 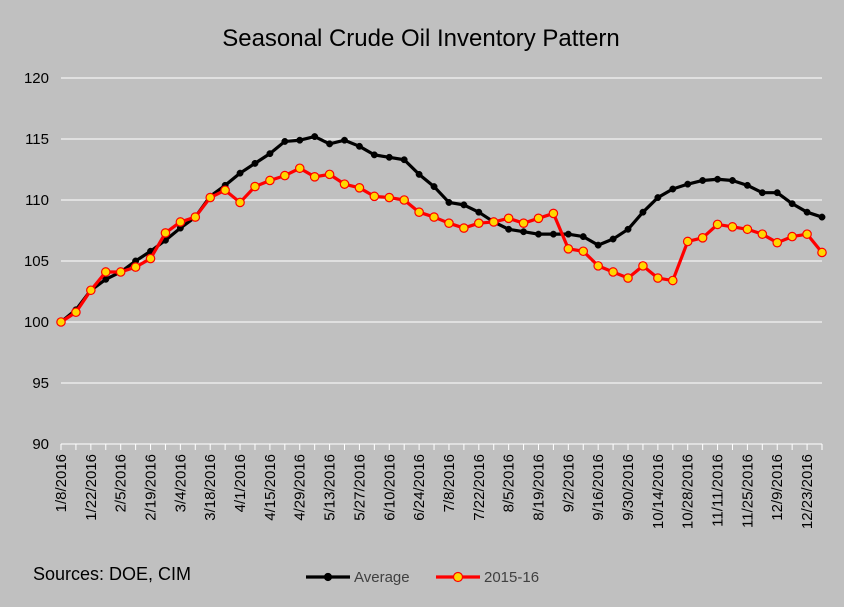 I want to click on x-tick-label: 4/1/2016, so click(x=240, y=483).